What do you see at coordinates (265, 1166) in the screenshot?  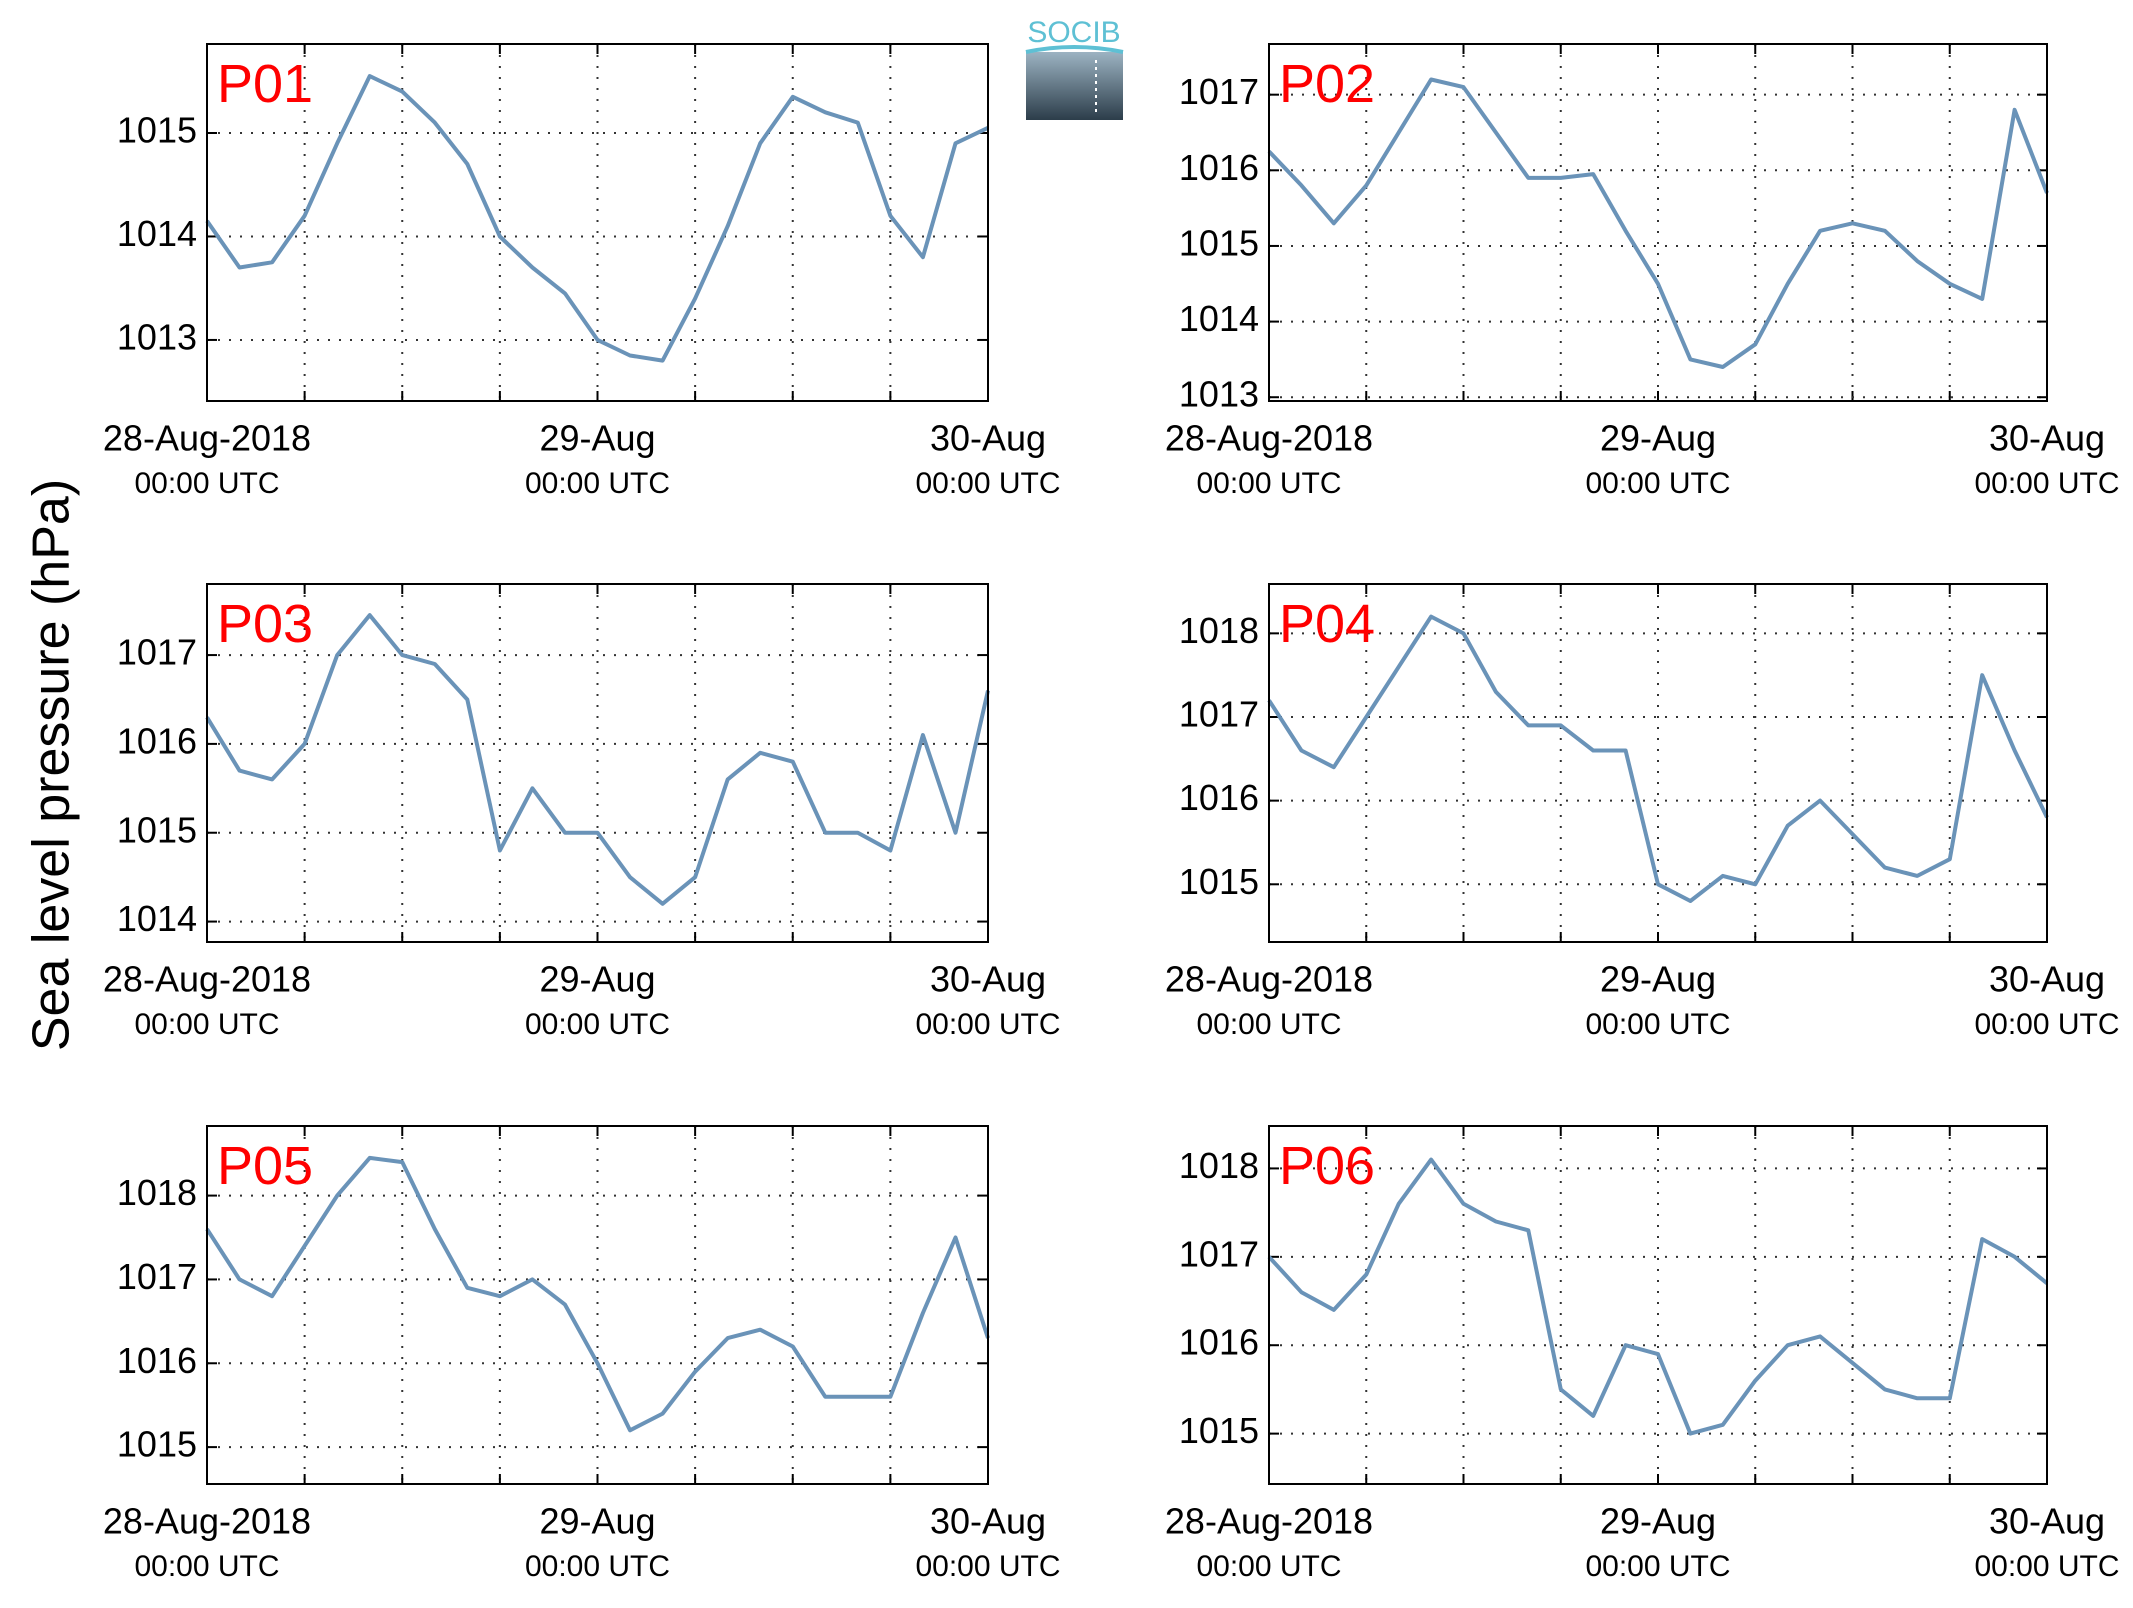 I see `panel-title: P05` at bounding box center [265, 1166].